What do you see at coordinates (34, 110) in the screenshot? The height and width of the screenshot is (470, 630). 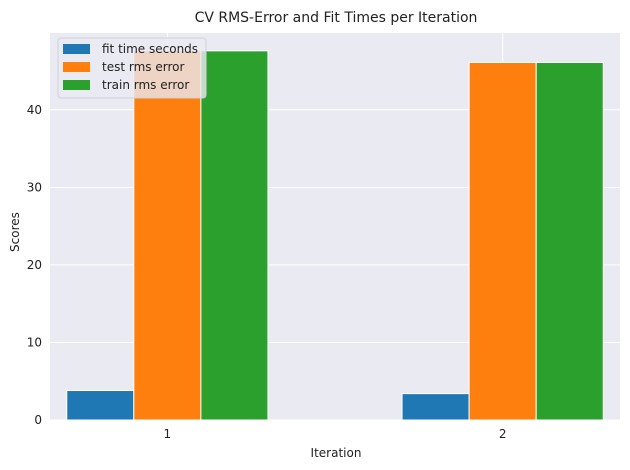 I see `y-tick-label: 40` at bounding box center [34, 110].